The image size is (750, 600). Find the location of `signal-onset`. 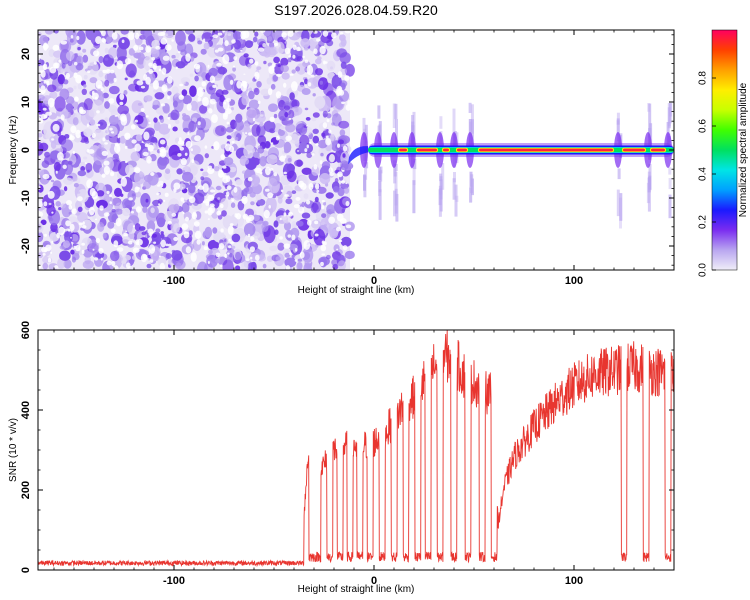

signal-onset is located at coordinates (358, 155).